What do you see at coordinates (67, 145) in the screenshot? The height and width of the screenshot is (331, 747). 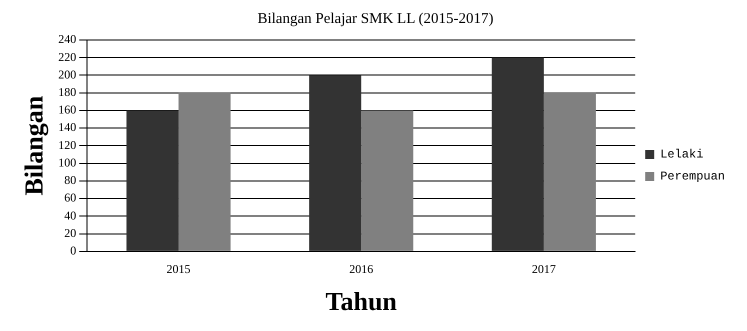 I see `y-tick-label: 120` at bounding box center [67, 145].